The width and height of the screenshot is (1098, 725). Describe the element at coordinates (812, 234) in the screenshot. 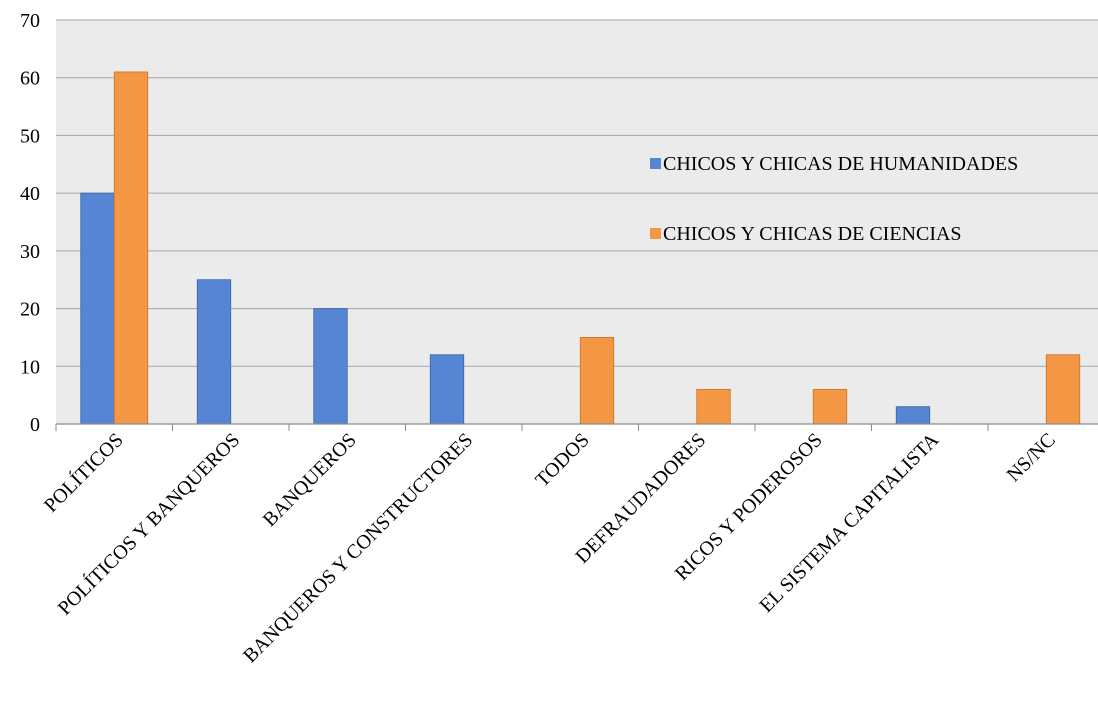

I see `legend-label: CHICOS Y CHICAS DE CIENCIAS` at that location.